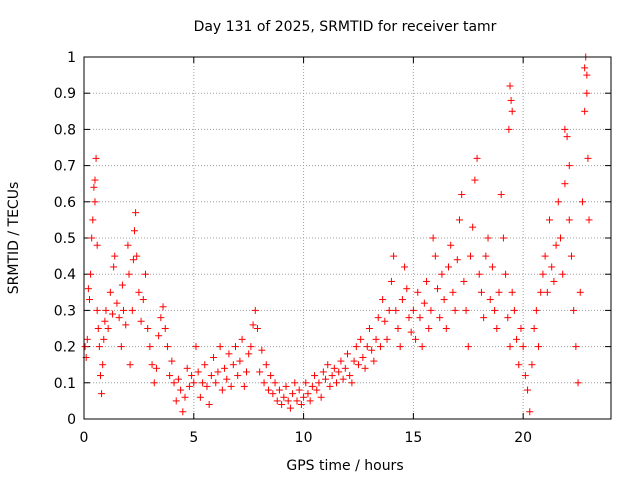  Describe the element at coordinates (523, 438) in the screenshot. I see `x-tick-label: 20` at that location.